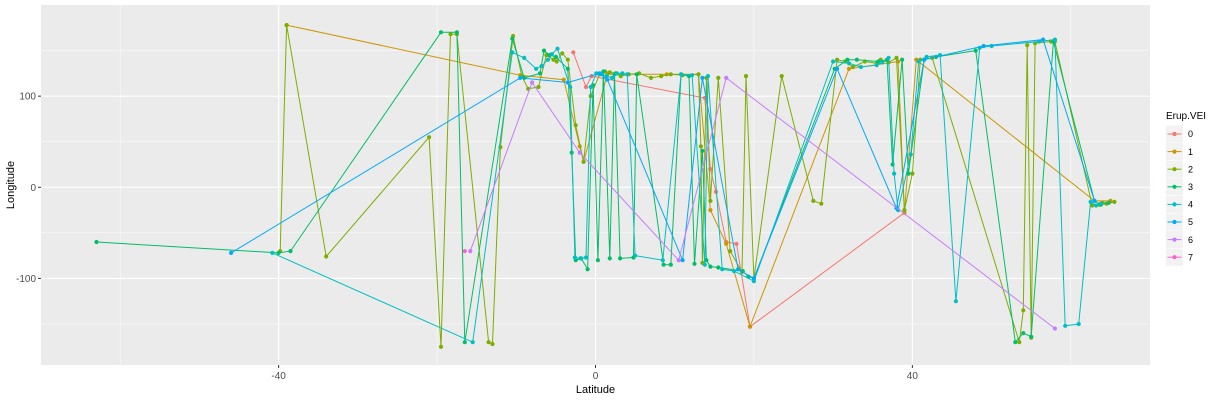 The width and height of the screenshot is (1218, 409). I want to click on legend-item-0: 0, so click(1179, 134).